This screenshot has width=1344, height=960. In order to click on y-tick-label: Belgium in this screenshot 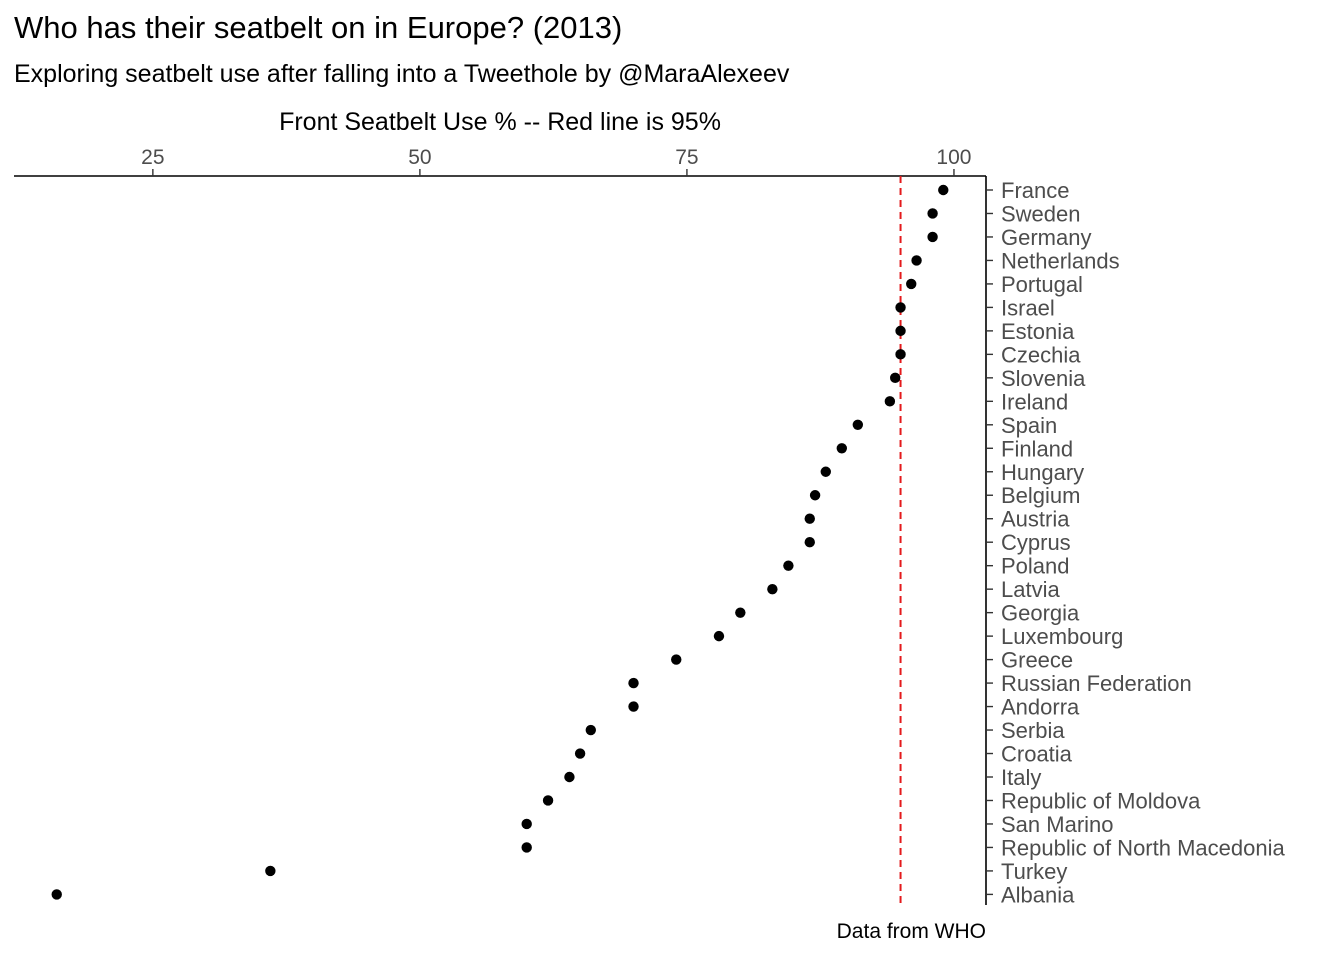, I will do `click(1040, 495)`.